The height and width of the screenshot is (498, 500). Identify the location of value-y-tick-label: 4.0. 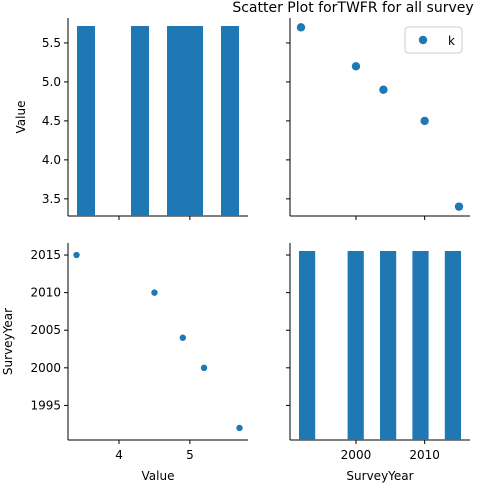
(51, 160).